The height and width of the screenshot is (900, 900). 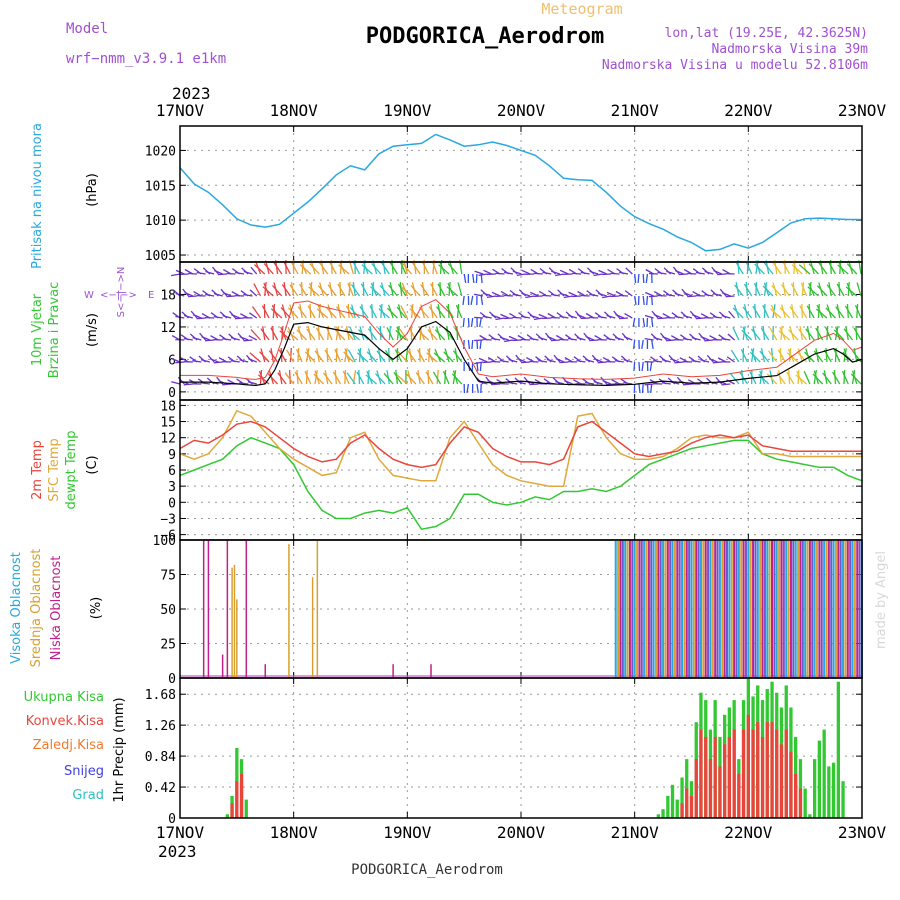 What do you see at coordinates (789, 49) in the screenshot?
I see `elevation-label: Nadmorska Visina 39m` at bounding box center [789, 49].